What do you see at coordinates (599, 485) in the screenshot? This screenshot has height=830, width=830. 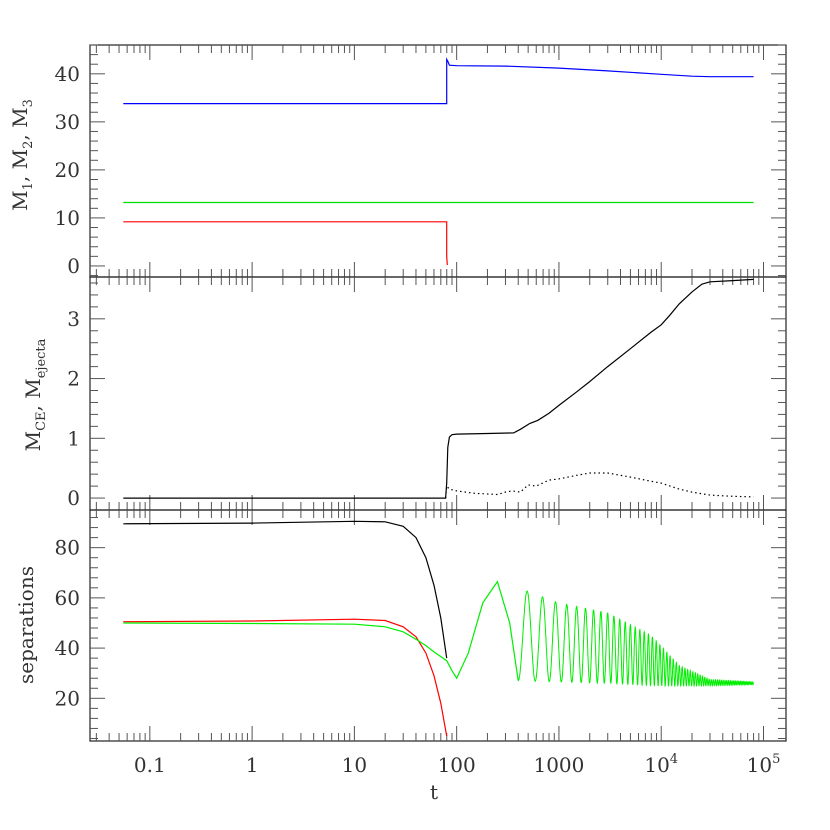 I see `series-m-ejecta` at bounding box center [599, 485].